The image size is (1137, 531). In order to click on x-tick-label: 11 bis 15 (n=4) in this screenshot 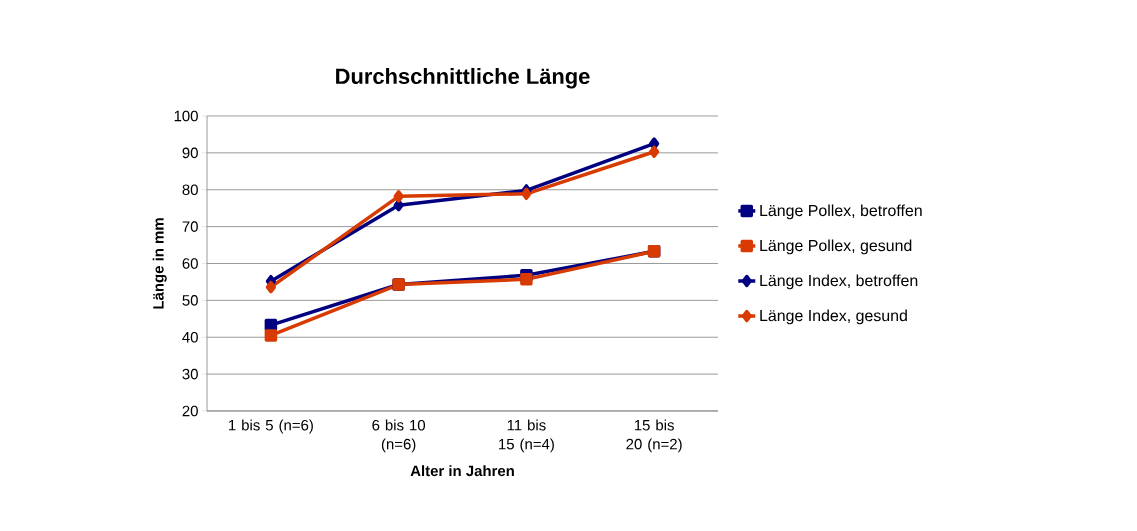, I will do `click(526, 436)`.